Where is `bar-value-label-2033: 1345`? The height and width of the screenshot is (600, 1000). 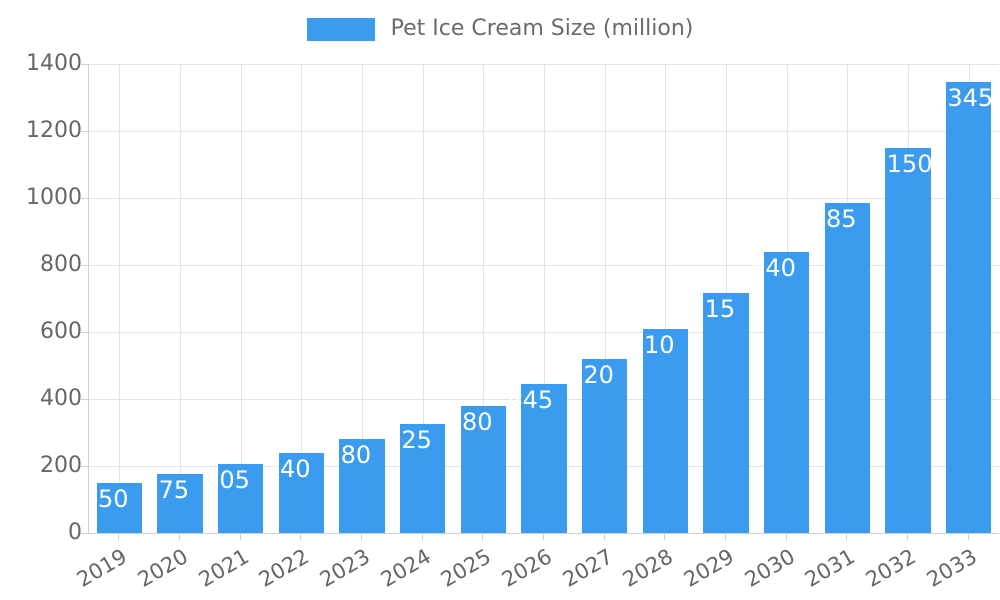
bar-value-label-2033: 1345 is located at coordinates (963, 98).